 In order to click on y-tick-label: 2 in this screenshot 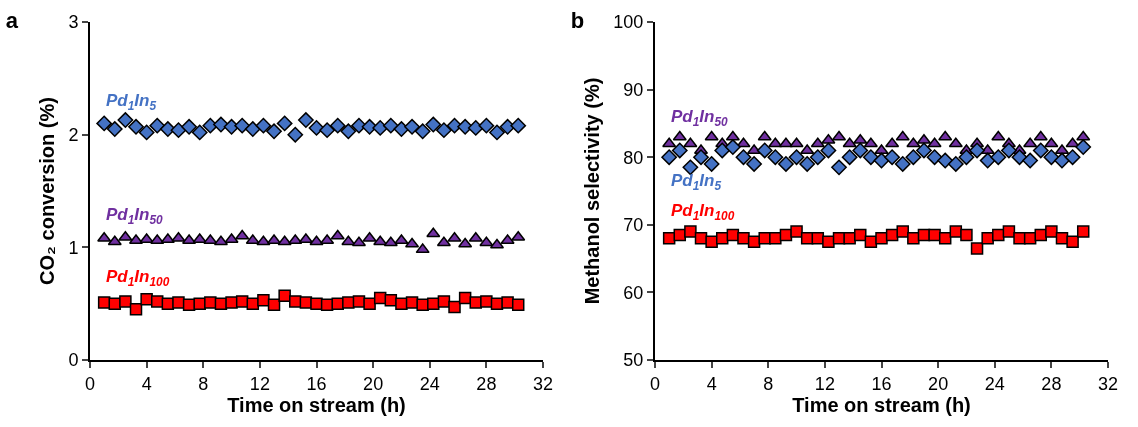, I will do `click(73, 134)`.